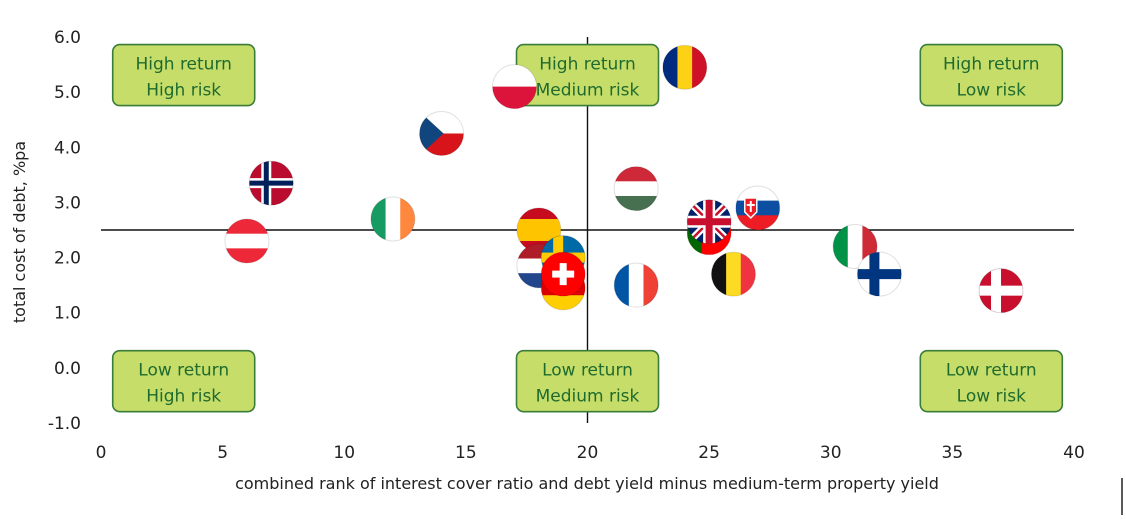 The image size is (1126, 530). Describe the element at coordinates (67, 93) in the screenshot. I see `y-tick-label: 5.0` at that location.